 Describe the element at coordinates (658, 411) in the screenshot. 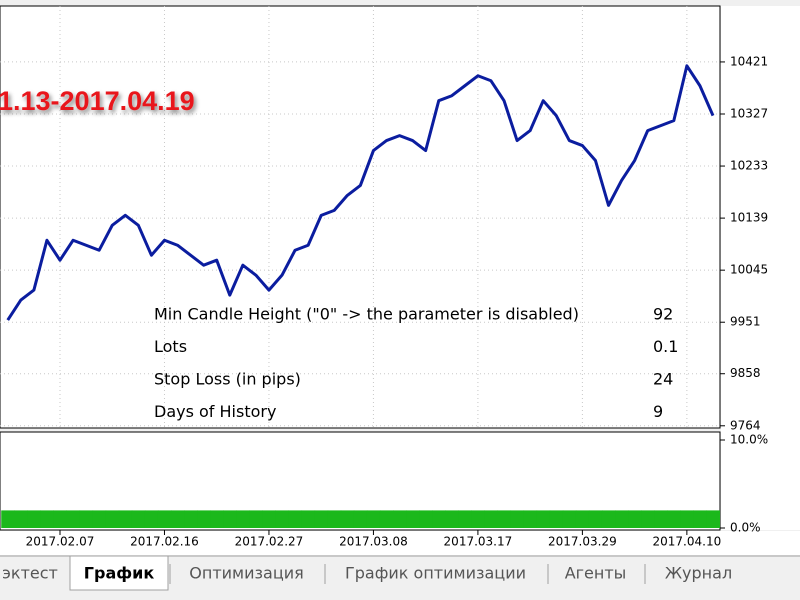

I see `param-value: 9` at that location.